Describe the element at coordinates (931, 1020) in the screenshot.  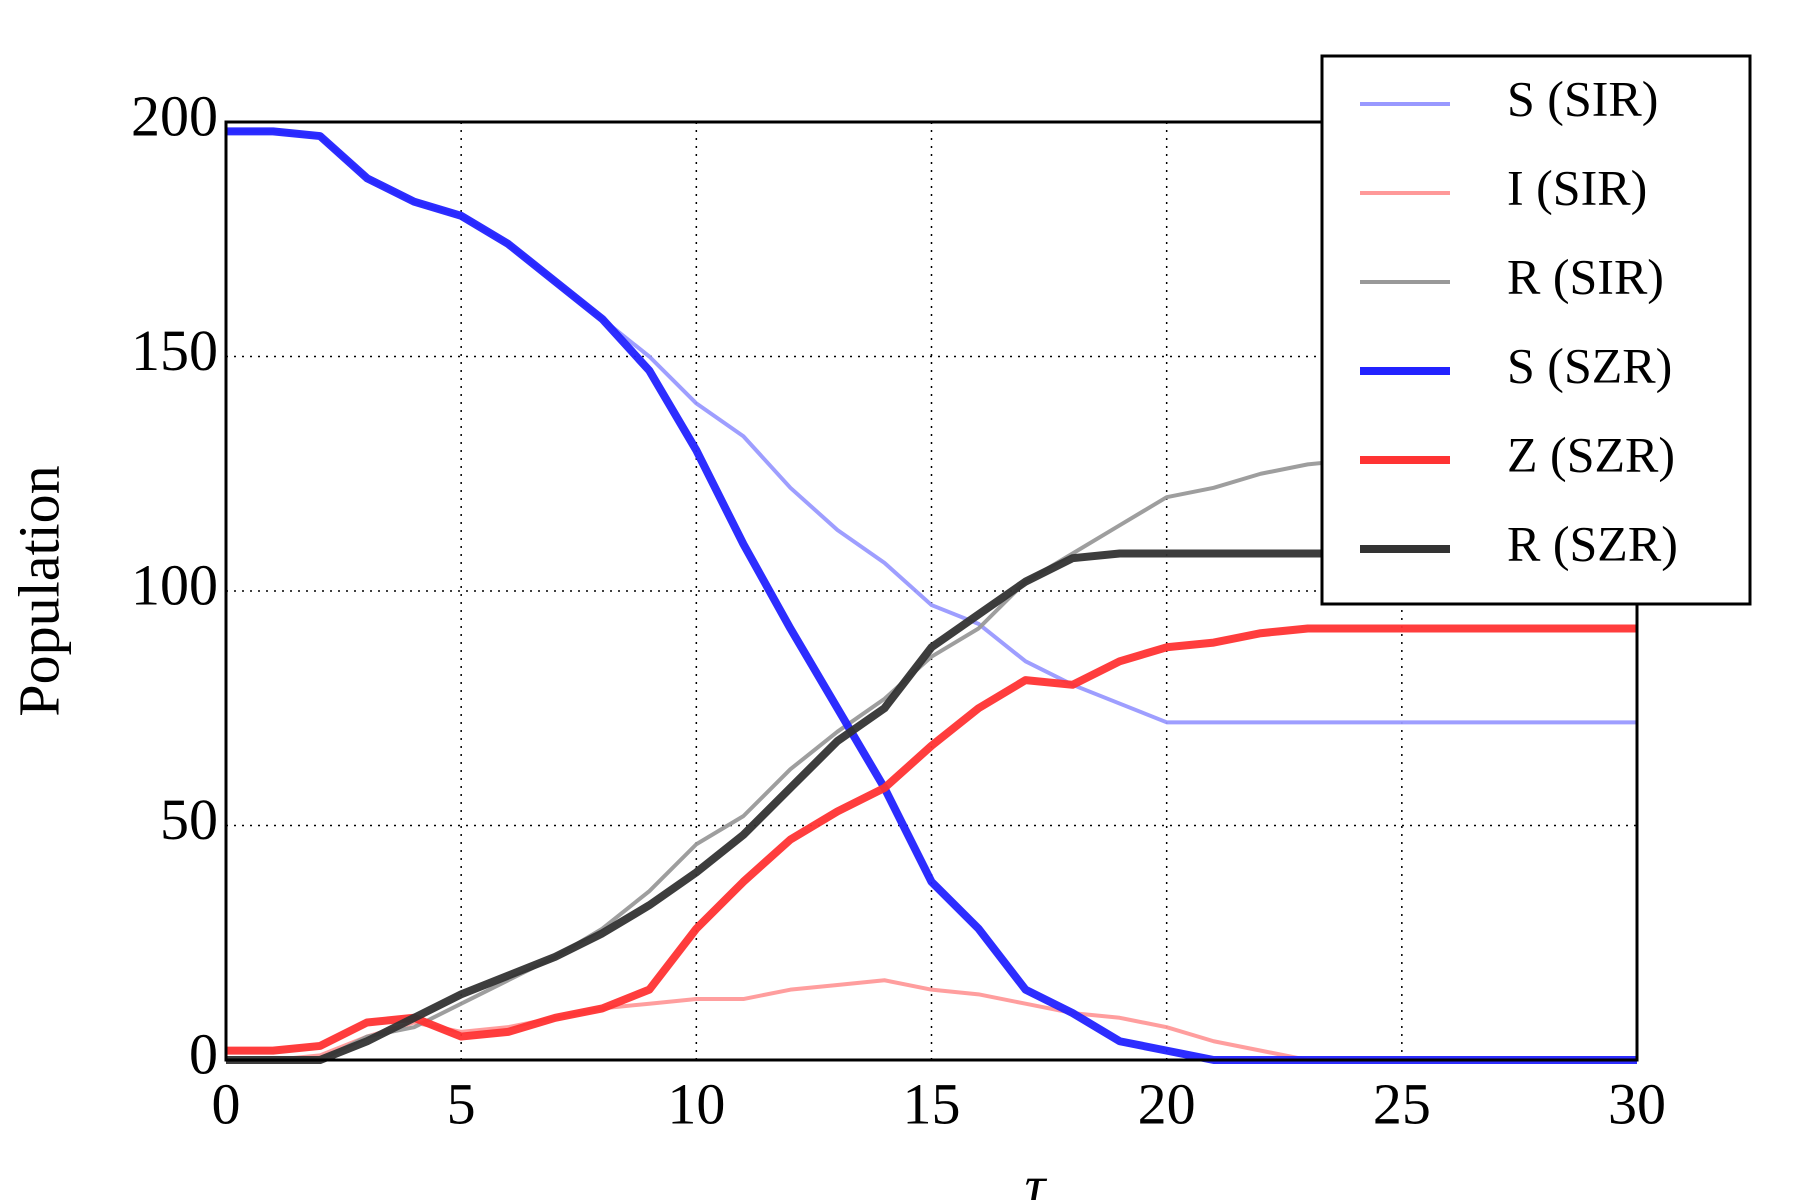
I see `series-line` at that location.